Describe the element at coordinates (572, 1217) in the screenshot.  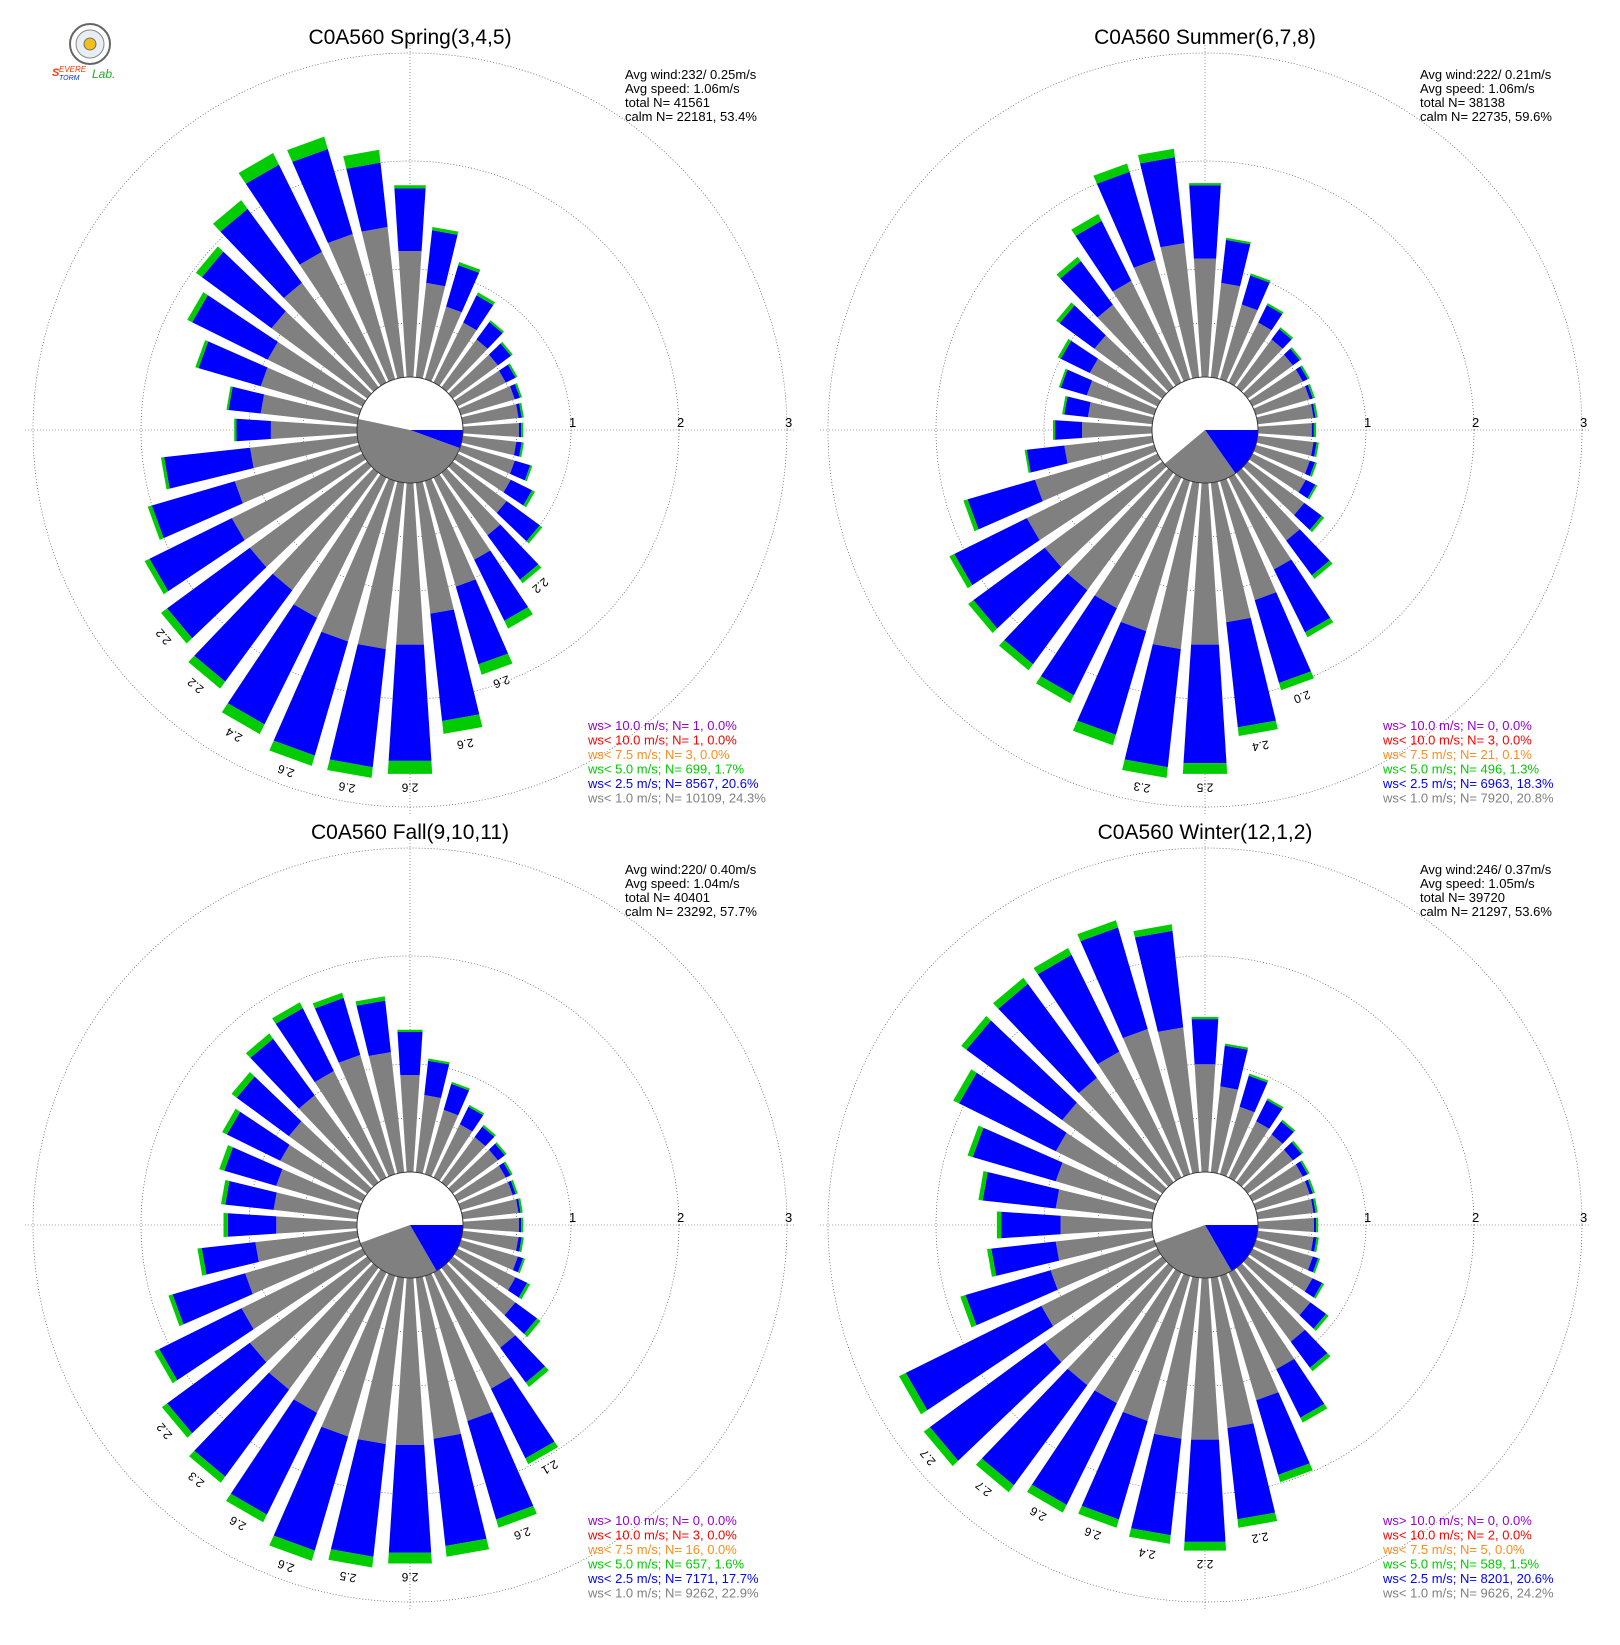
I see `ring-tick-label: 1` at that location.